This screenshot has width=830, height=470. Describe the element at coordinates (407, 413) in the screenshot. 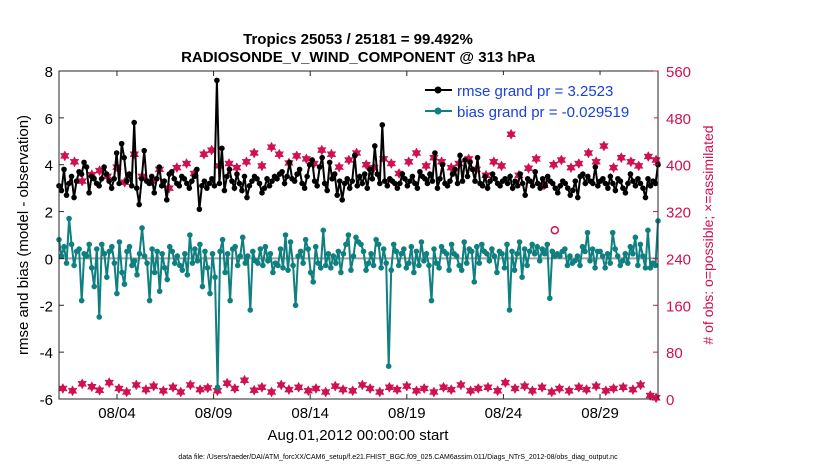

I see `x-tick-label: 08/19` at that location.